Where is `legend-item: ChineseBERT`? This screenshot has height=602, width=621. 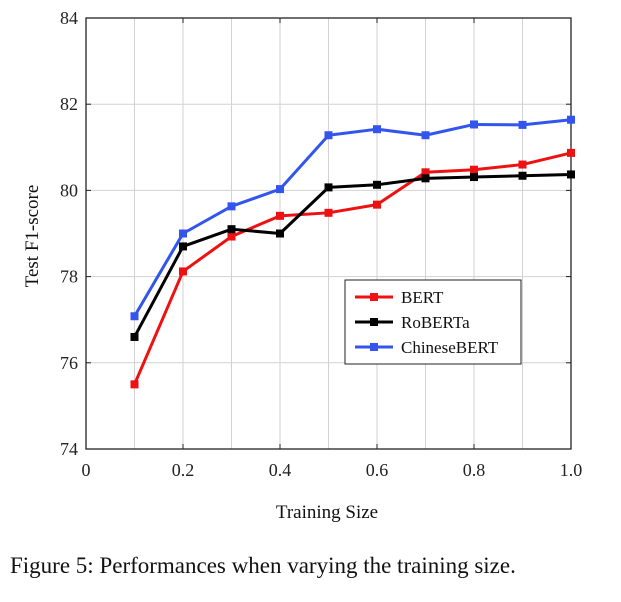 legend-item: ChineseBERT is located at coordinates (427, 347).